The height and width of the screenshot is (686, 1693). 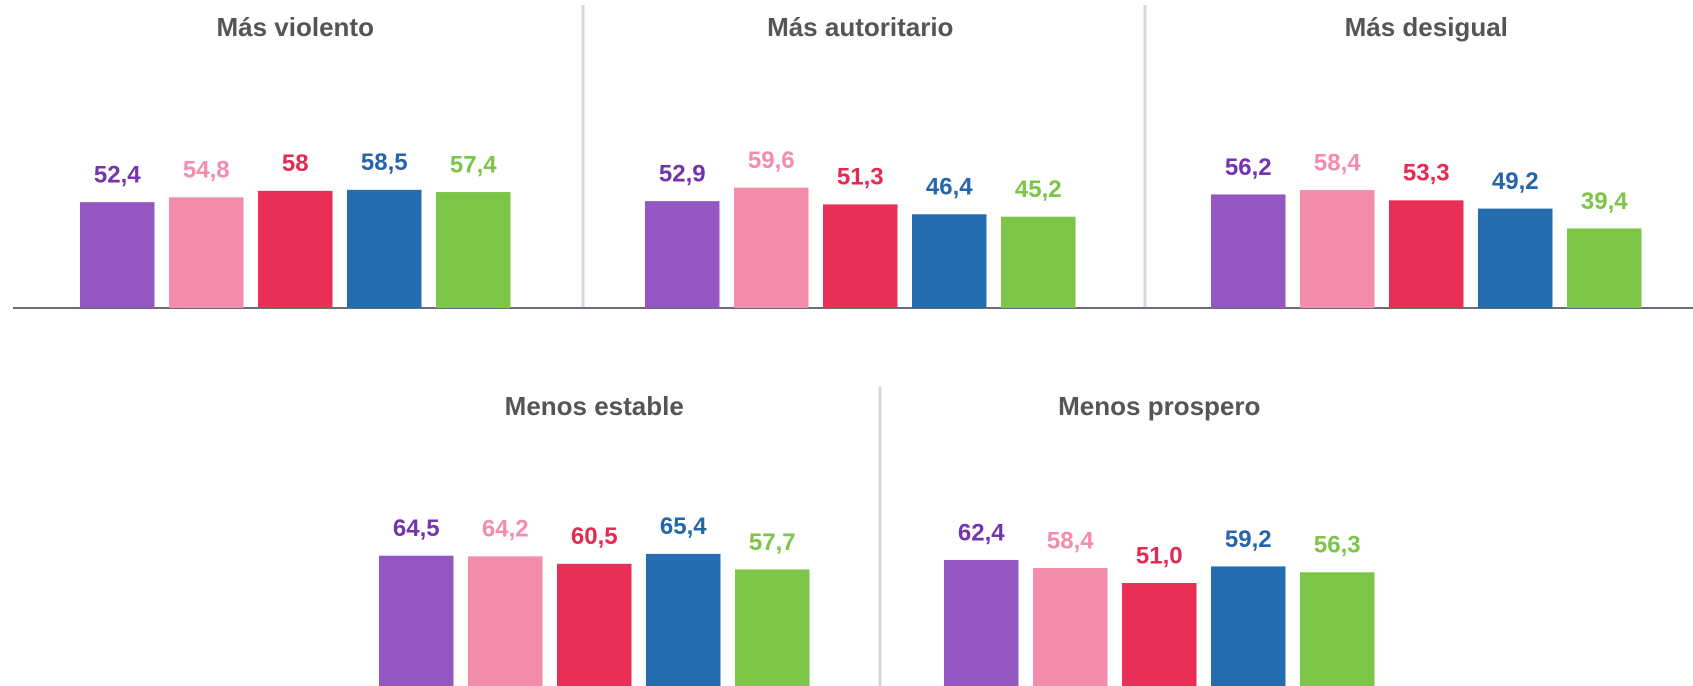 I want to click on chart-title: Menos estable, so click(x=594, y=406).